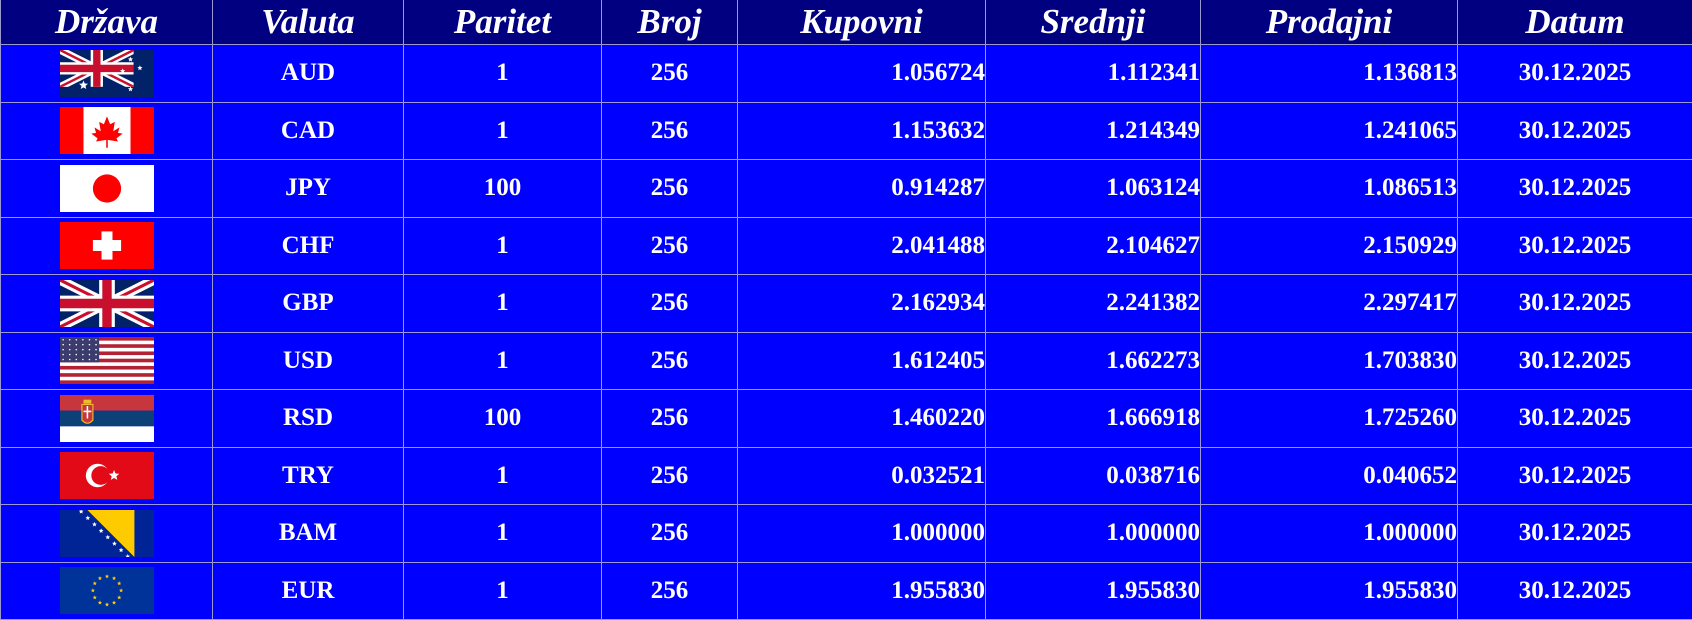  Describe the element at coordinates (862, 534) in the screenshot. I see `kupovni-cell: 1.000000` at that location.